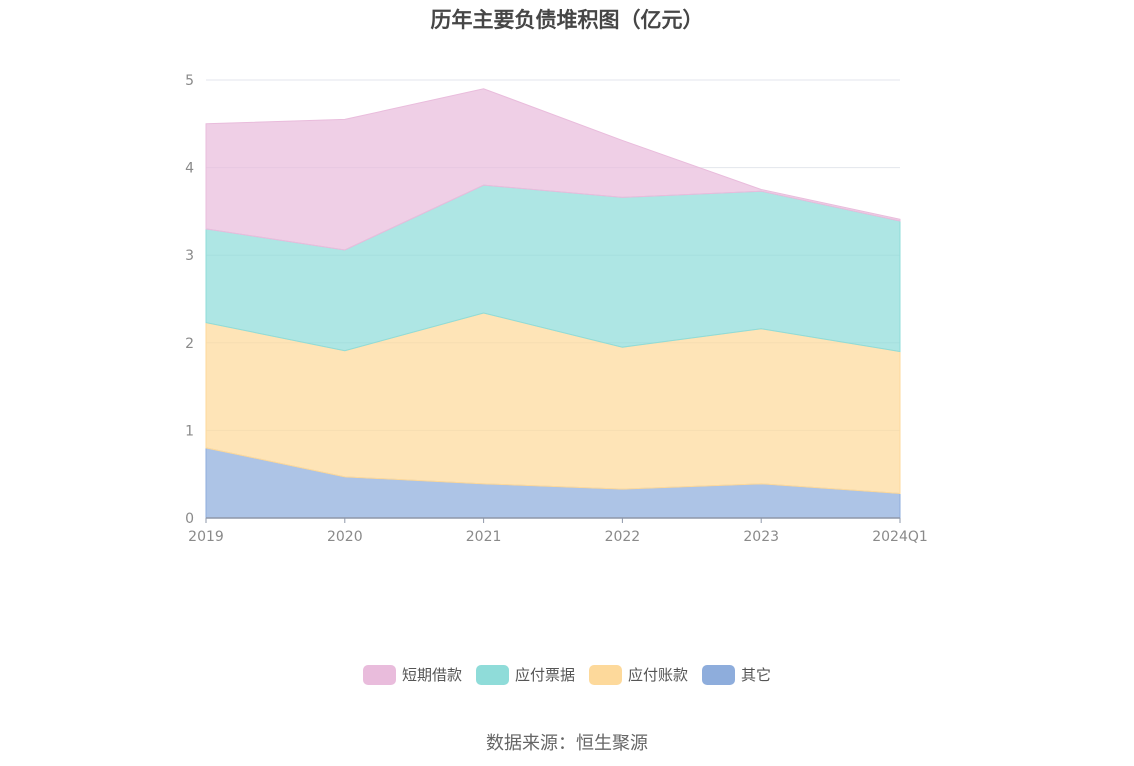 The image size is (1134, 766). I want to click on y-tick-label: 3, so click(189, 256).